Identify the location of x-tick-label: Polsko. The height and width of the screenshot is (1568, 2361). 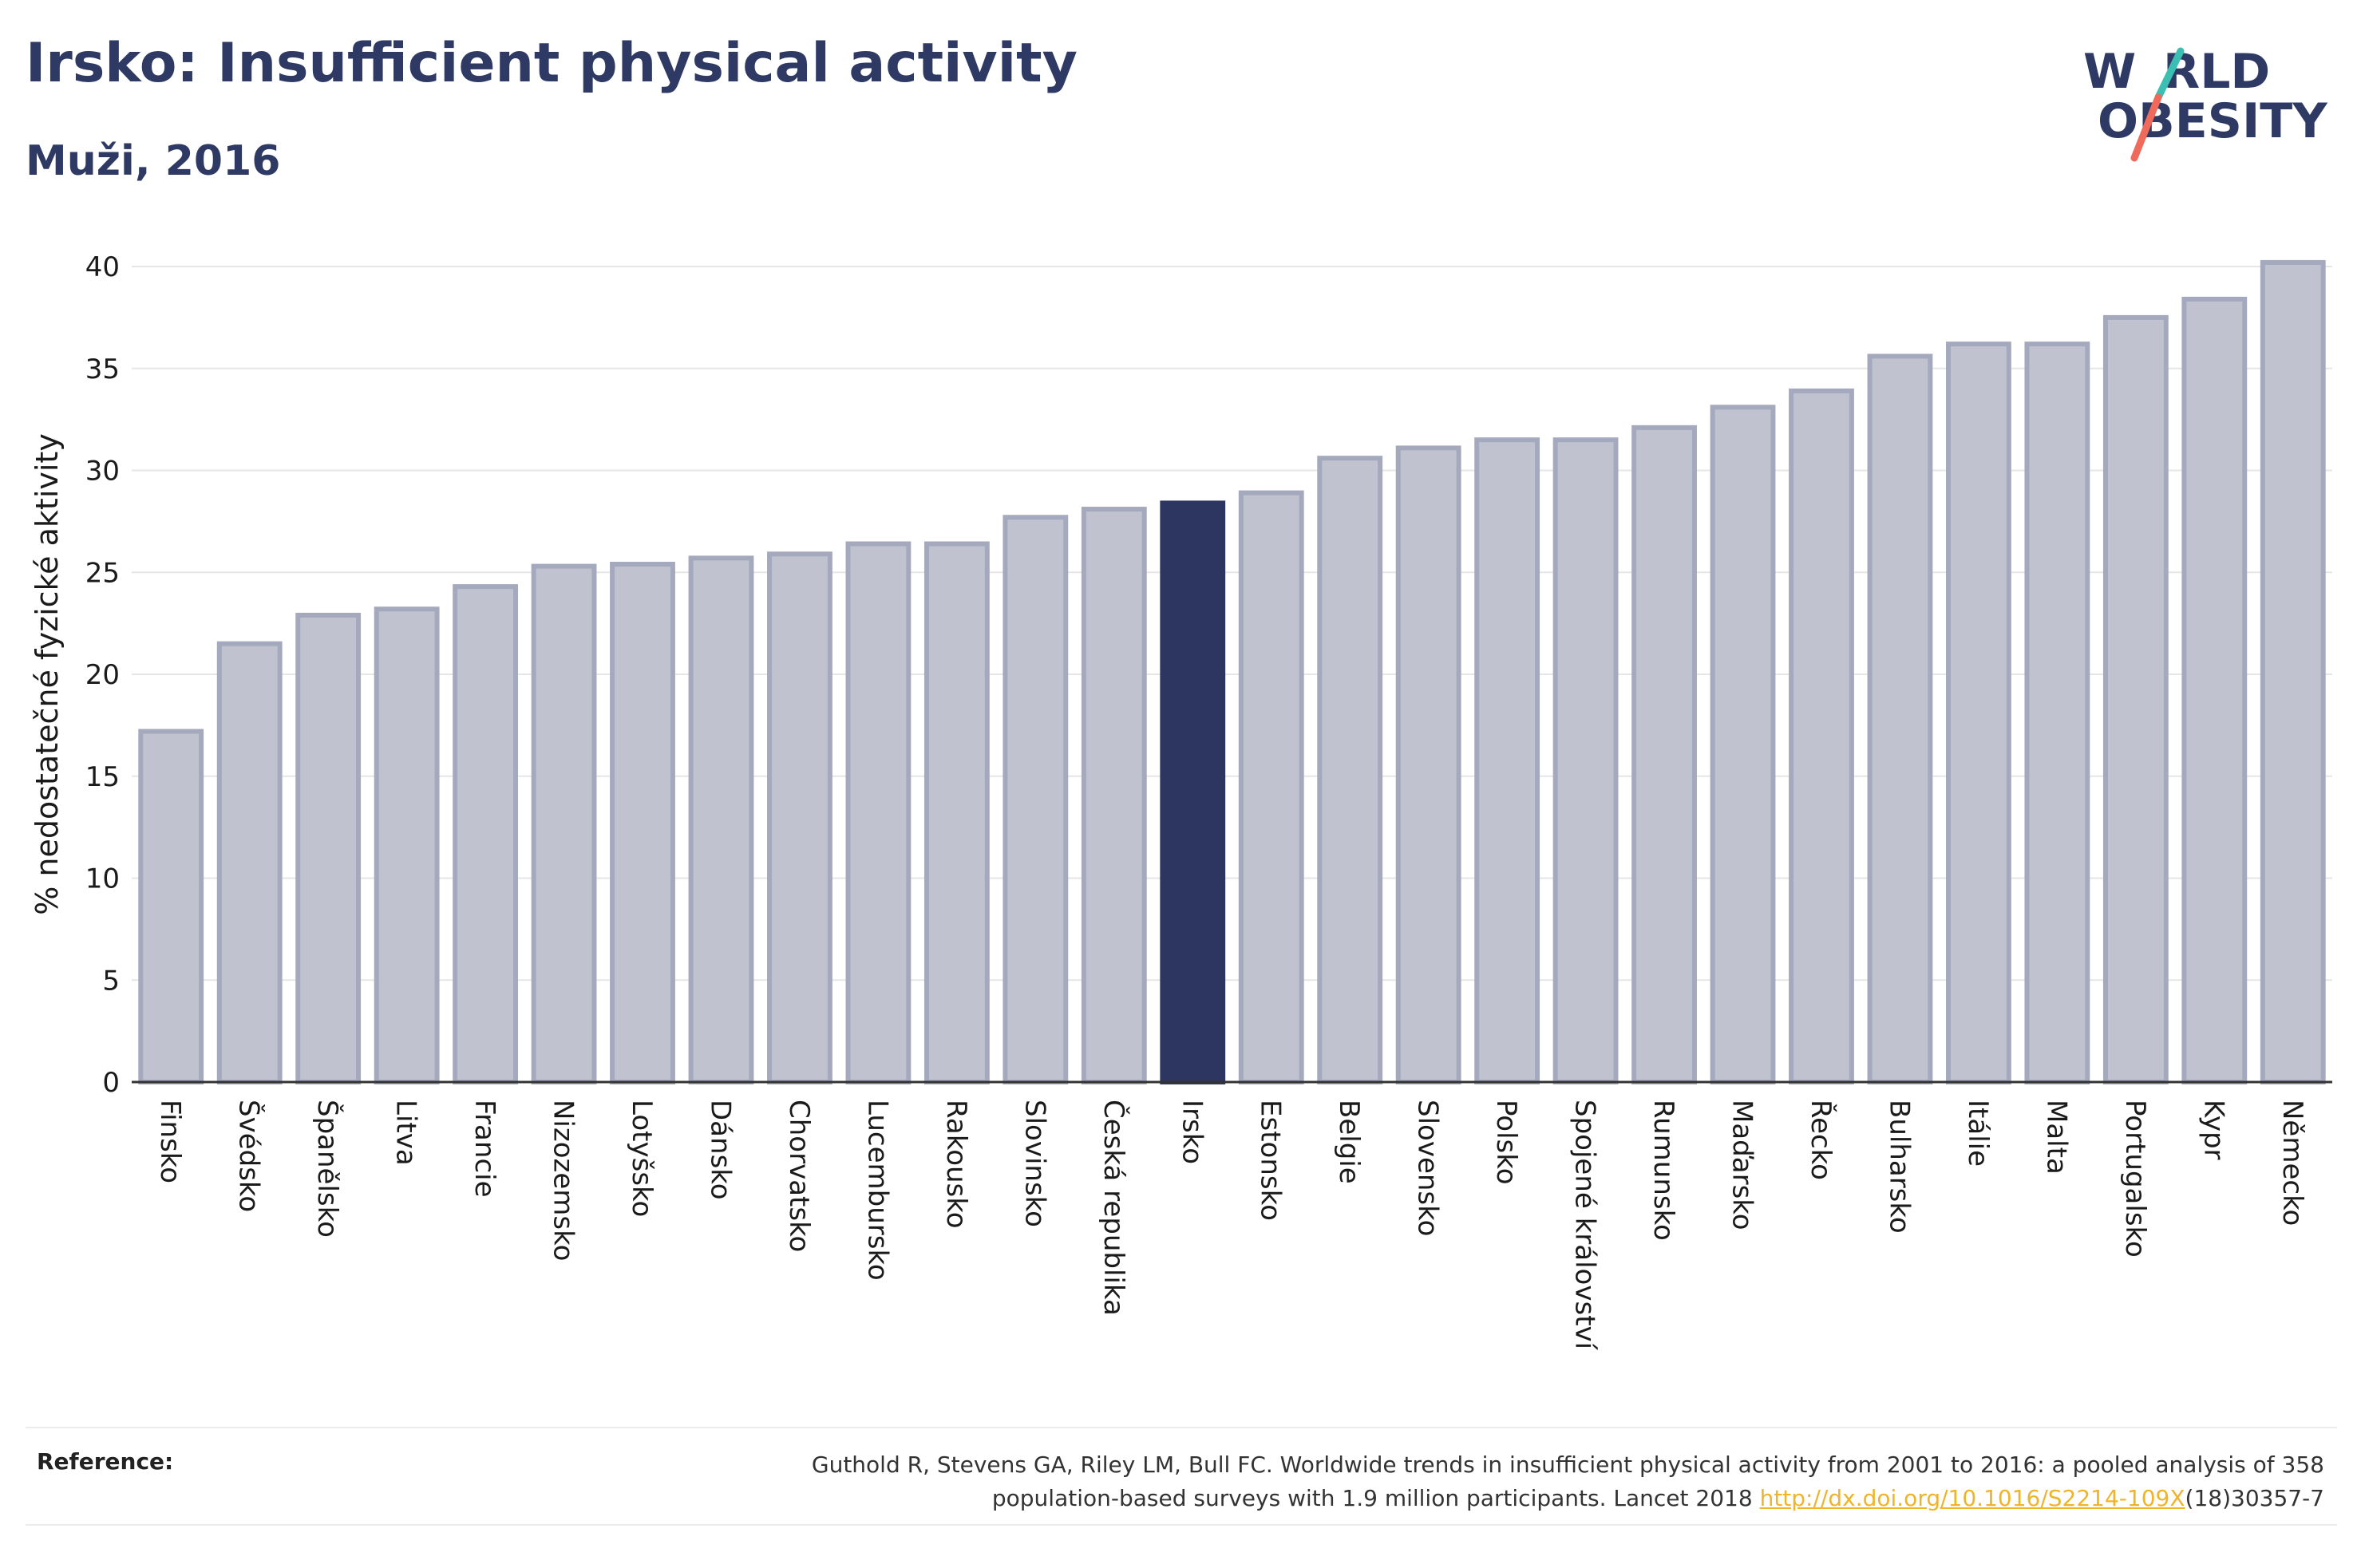
(1506, 1142).